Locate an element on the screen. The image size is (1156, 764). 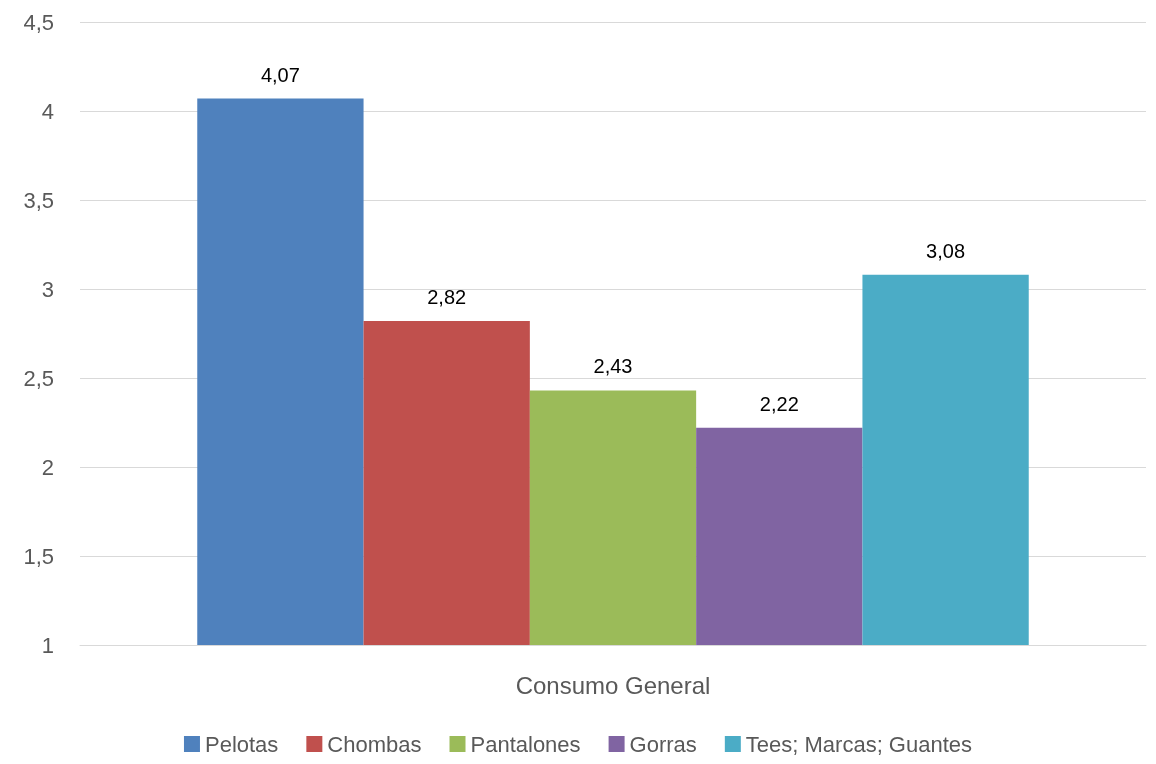
legend-label: Gorras is located at coordinates (663, 744).